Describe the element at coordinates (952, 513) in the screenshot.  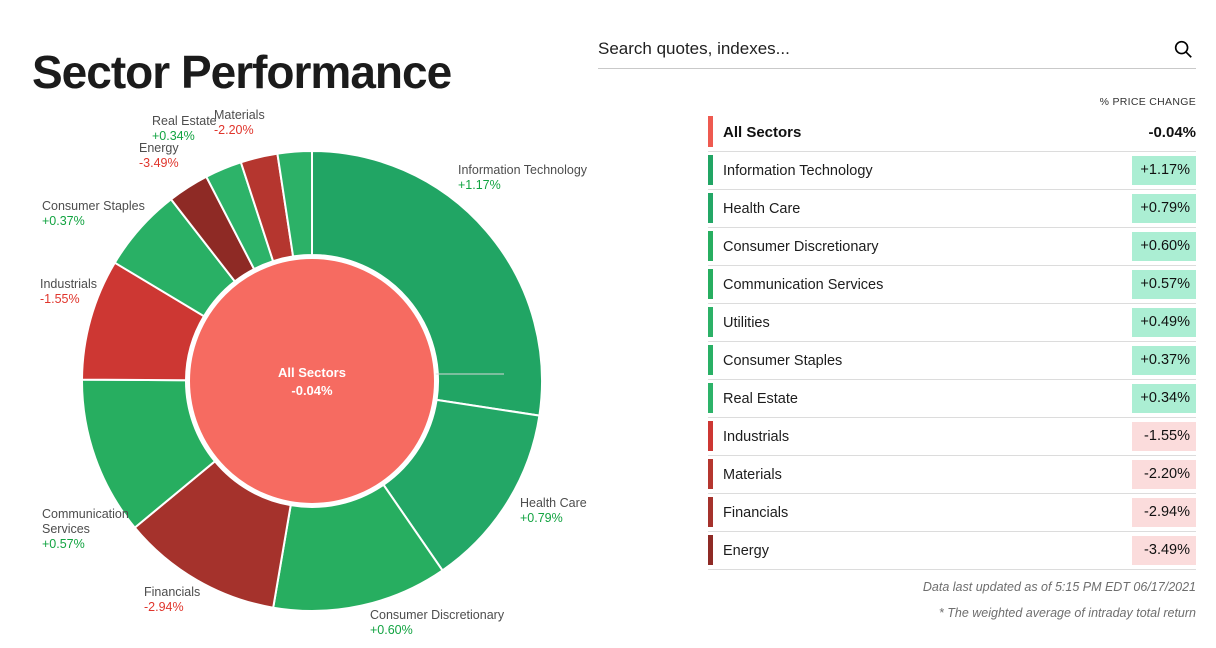
I see `table-row-financials: Financials -2.94%` at that location.